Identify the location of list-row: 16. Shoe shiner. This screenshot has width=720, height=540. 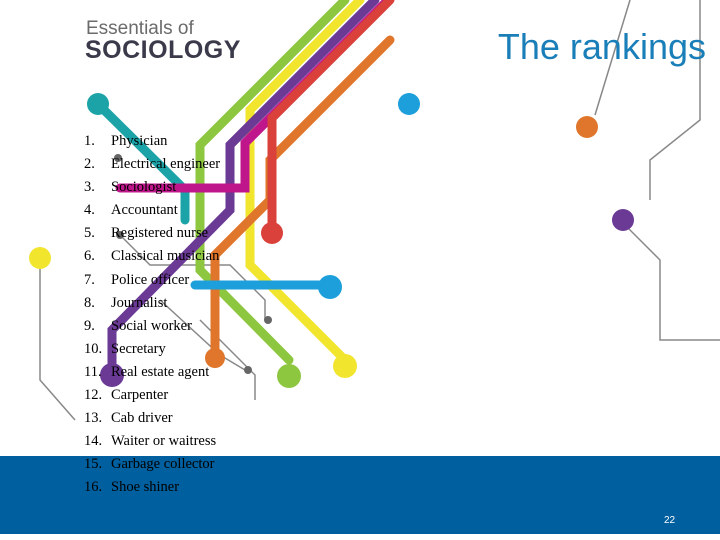
(152, 487).